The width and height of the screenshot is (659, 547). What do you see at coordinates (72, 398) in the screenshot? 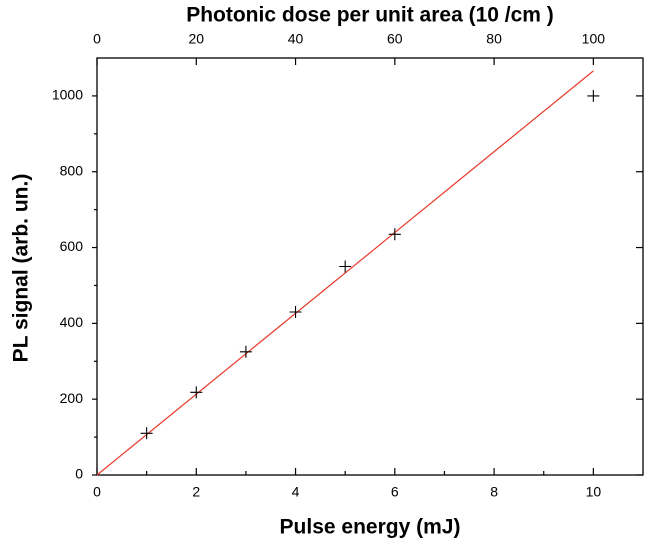
I see `y-tick-label: 200` at bounding box center [72, 398].